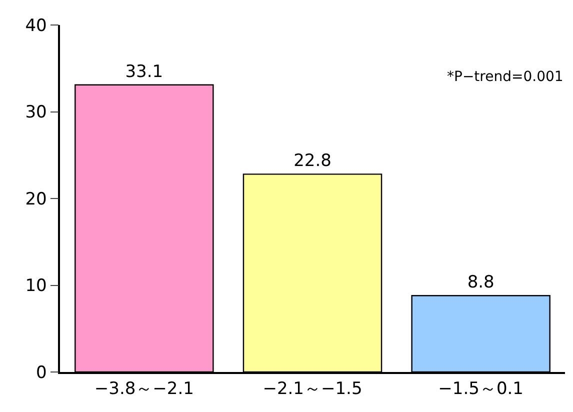 The width and height of the screenshot is (573, 412). Describe the element at coordinates (36, 286) in the screenshot. I see `y-tick-label: 10` at that location.